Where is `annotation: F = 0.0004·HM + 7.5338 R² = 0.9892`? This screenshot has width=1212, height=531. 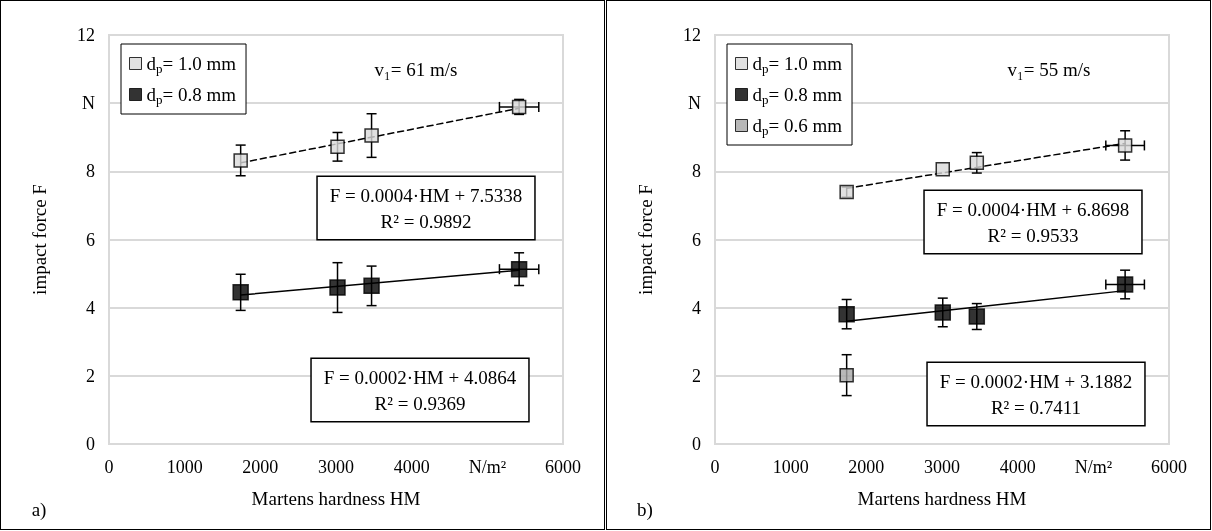
annotation: F = 0.0004·HM + 7.5338 R² = 0.9892 is located at coordinates (426, 208).